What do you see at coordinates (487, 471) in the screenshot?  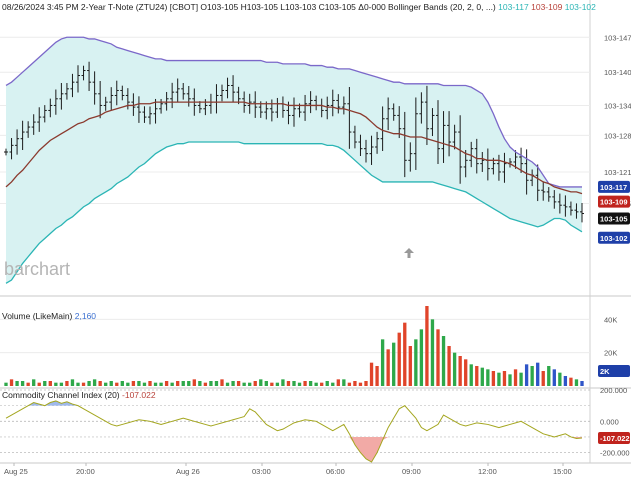 I see `x-tick-label: 12:00` at bounding box center [487, 471].